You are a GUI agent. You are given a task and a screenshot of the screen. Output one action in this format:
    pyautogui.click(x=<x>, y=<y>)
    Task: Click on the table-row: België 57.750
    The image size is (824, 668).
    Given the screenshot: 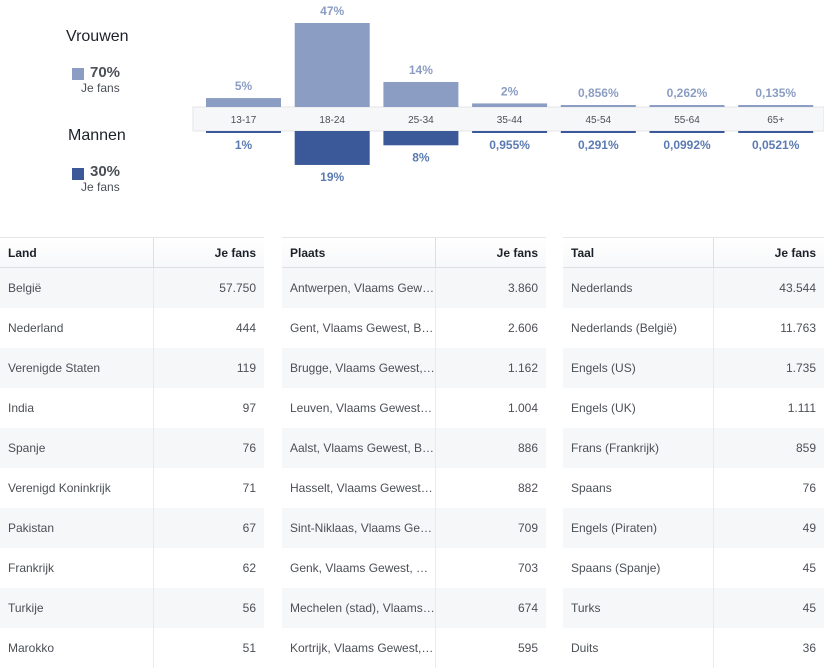 What is the action you would take?
    pyautogui.click(x=132, y=288)
    